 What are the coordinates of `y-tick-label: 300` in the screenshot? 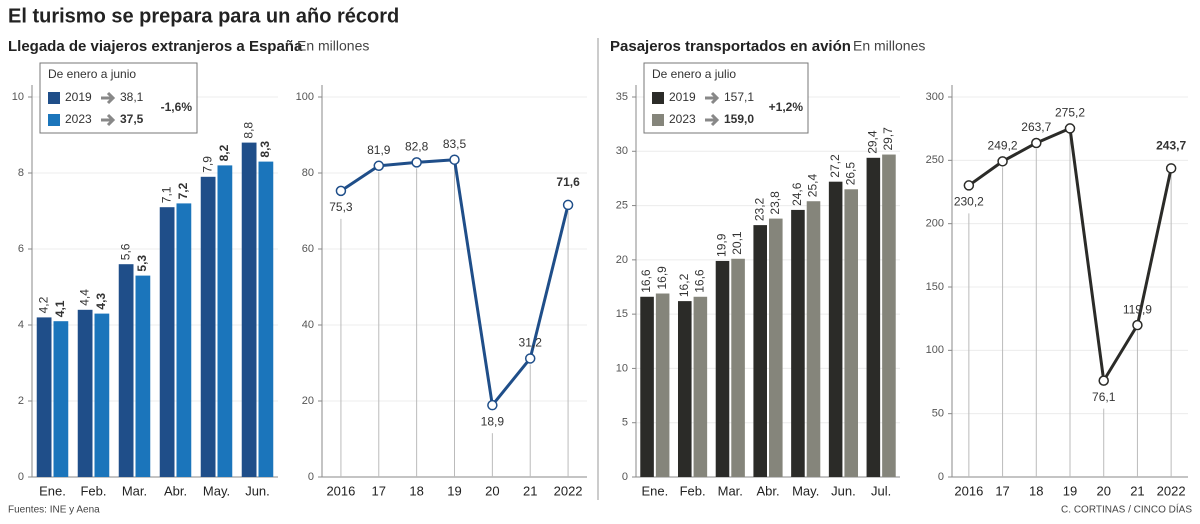 It's located at (935, 97).